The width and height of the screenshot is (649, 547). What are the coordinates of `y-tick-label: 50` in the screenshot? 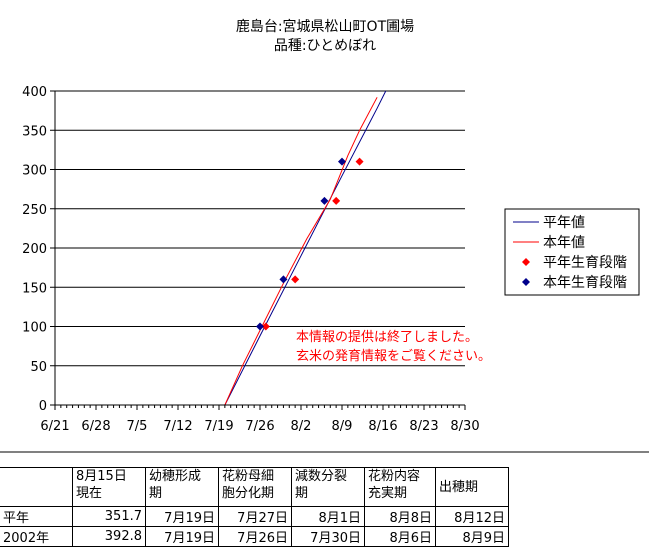 It's located at (38, 367).